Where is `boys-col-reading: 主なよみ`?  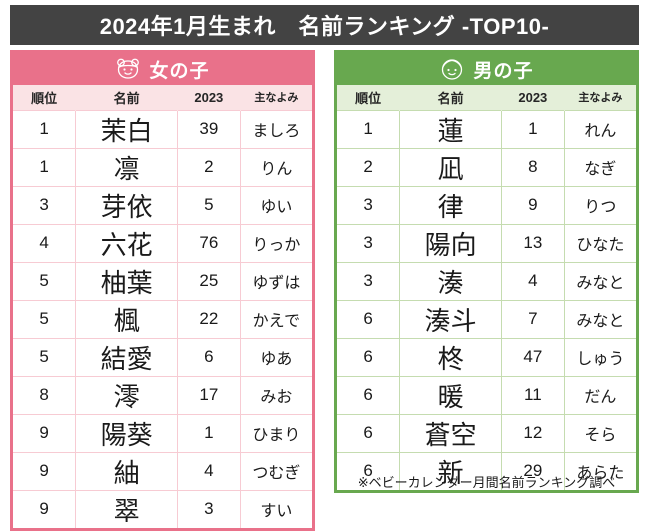 boys-col-reading: 主なよみ is located at coordinates (600, 98).